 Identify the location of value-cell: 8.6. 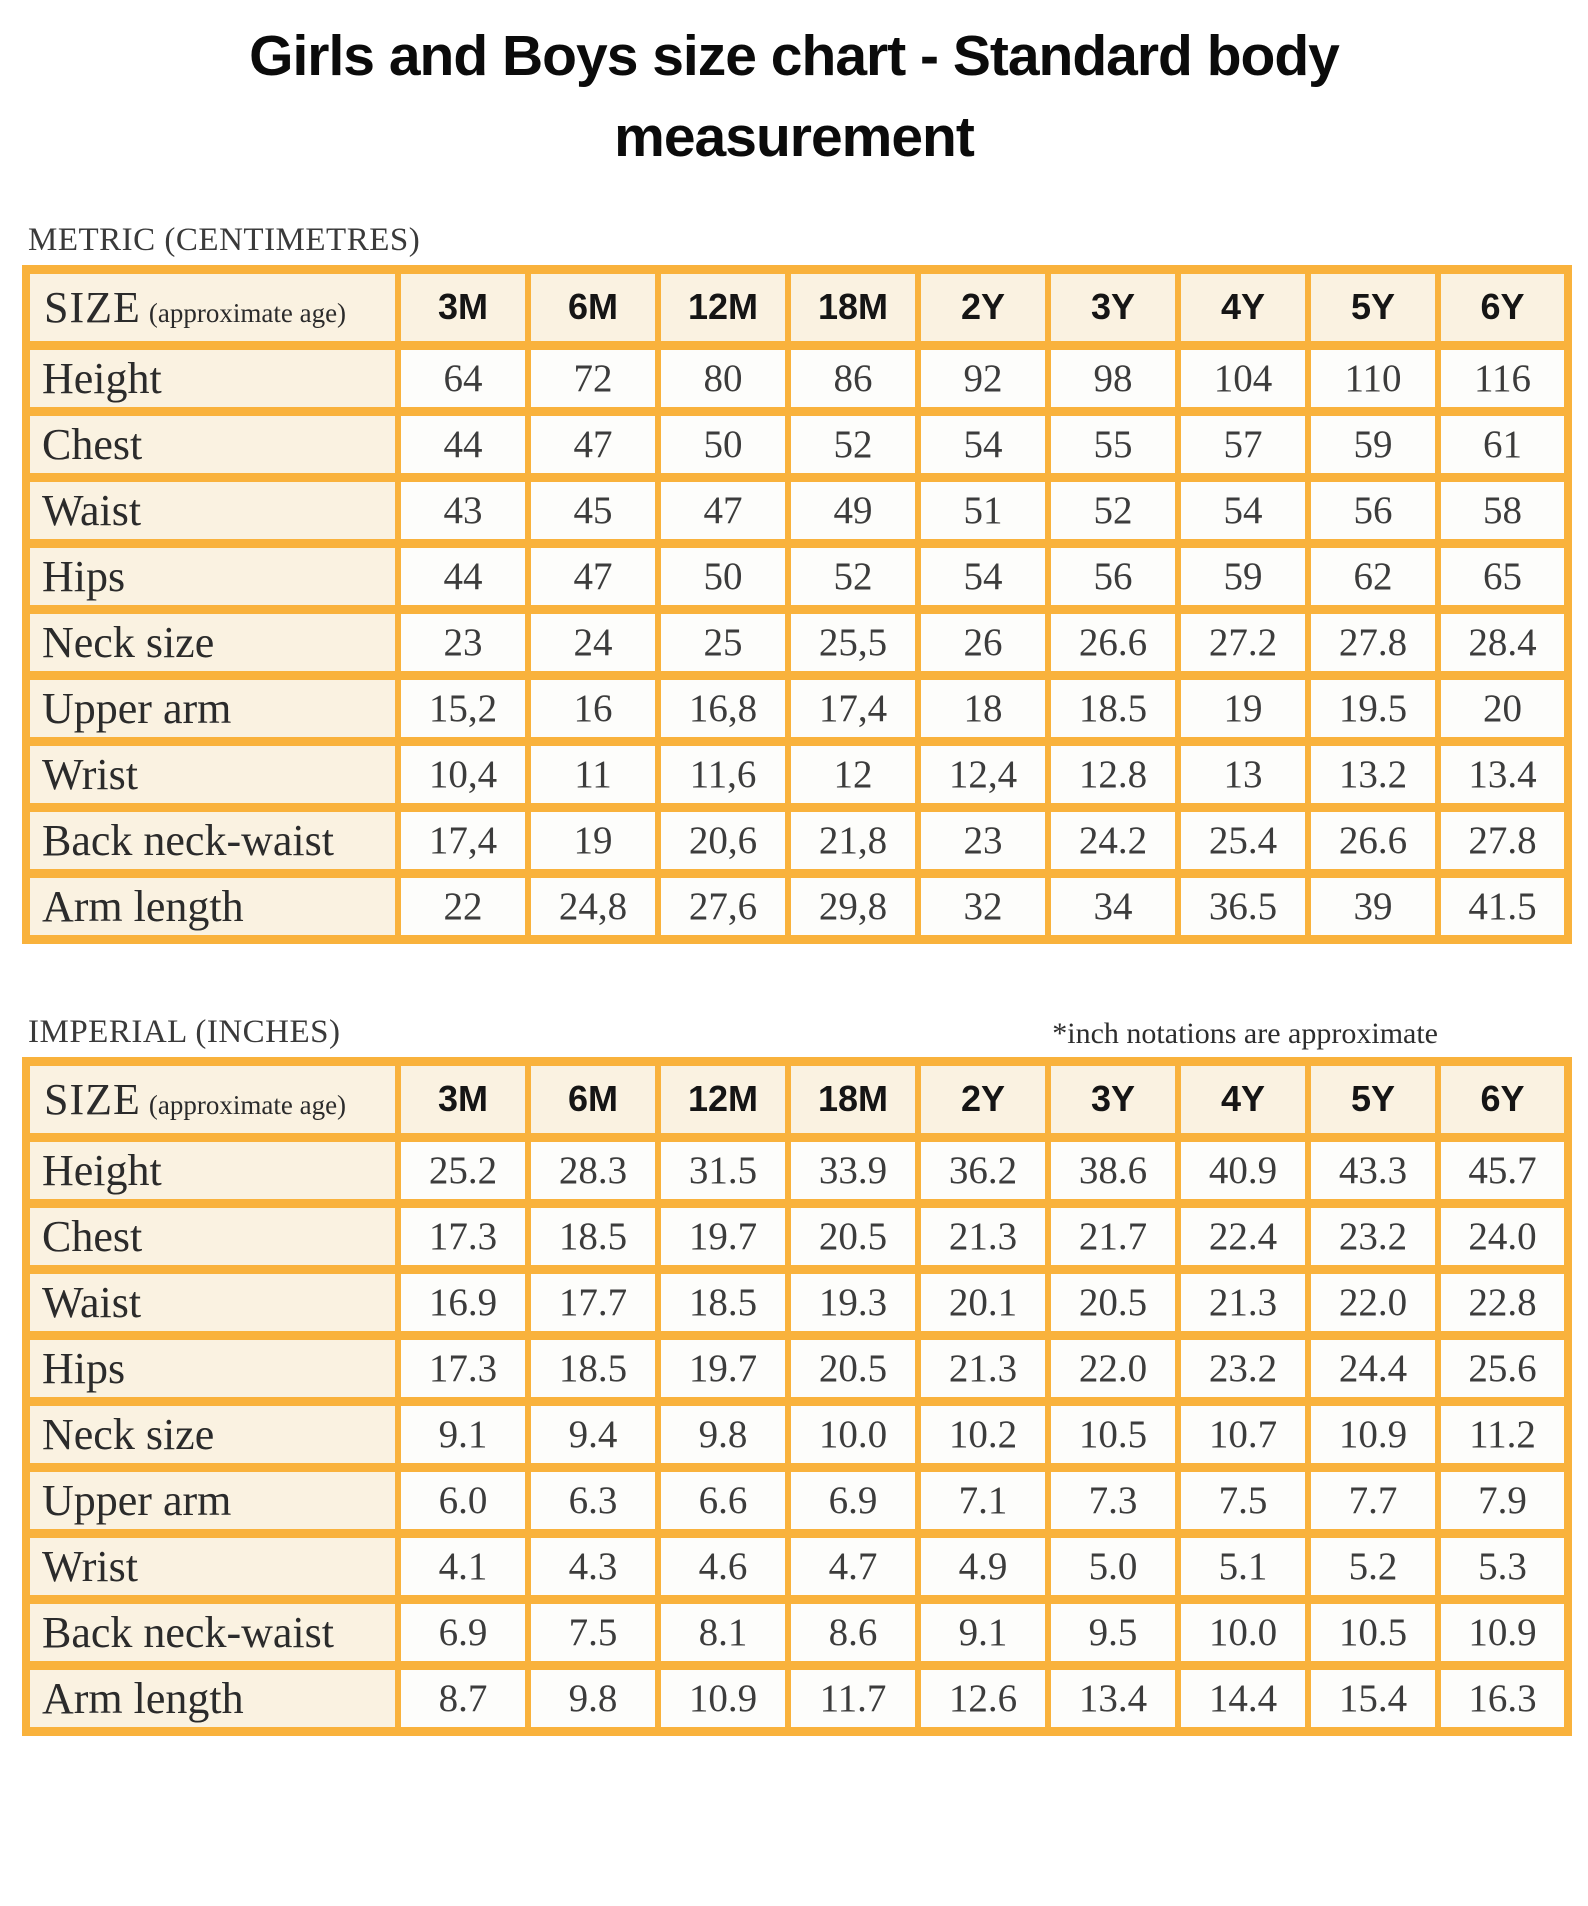
(853, 1632).